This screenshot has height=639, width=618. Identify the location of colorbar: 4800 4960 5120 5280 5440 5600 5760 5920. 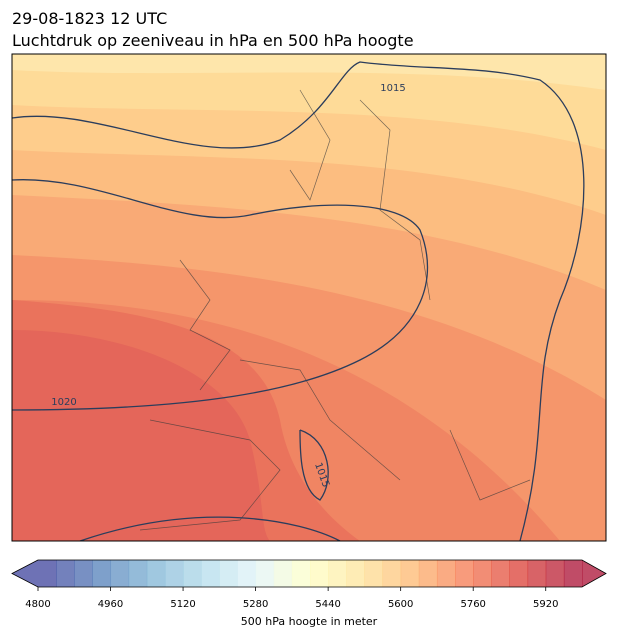
(309, 584).